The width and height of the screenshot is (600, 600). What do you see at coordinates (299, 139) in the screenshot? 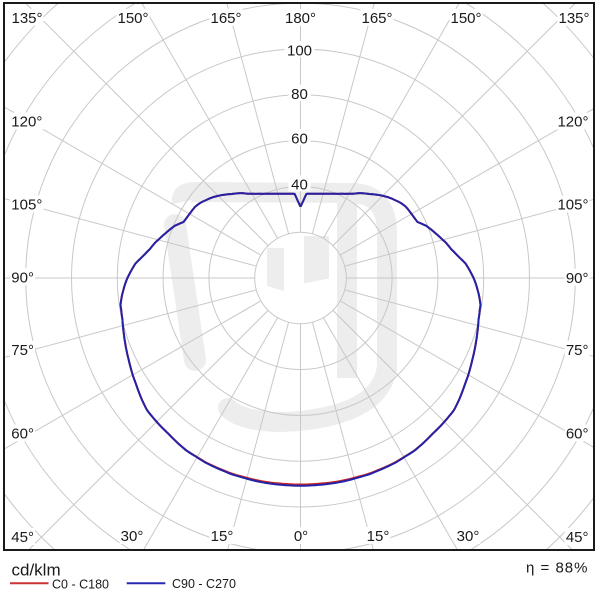
I see `svg-text: 60` at bounding box center [299, 139].